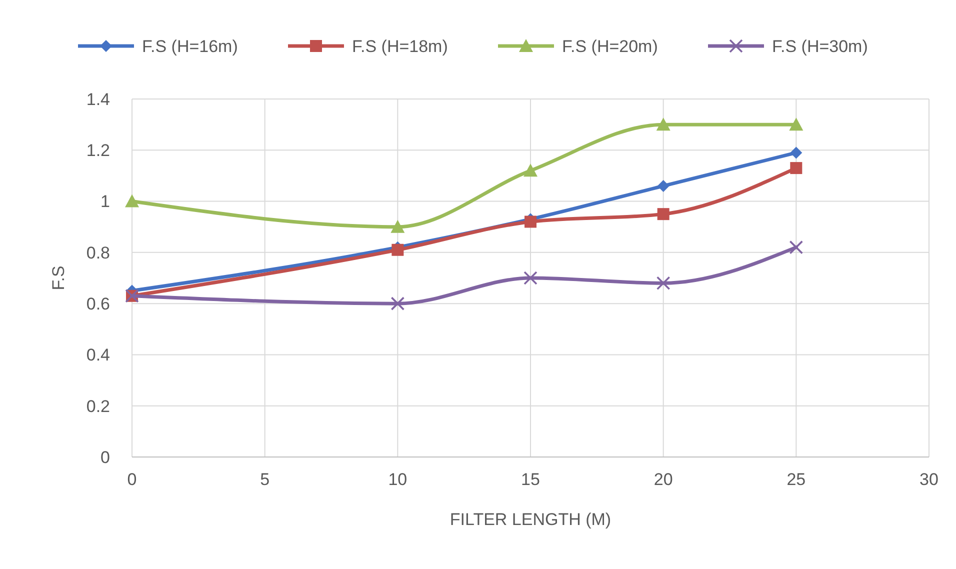  Describe the element at coordinates (98, 252) in the screenshot. I see `y-tick-label: 0.8` at that location.